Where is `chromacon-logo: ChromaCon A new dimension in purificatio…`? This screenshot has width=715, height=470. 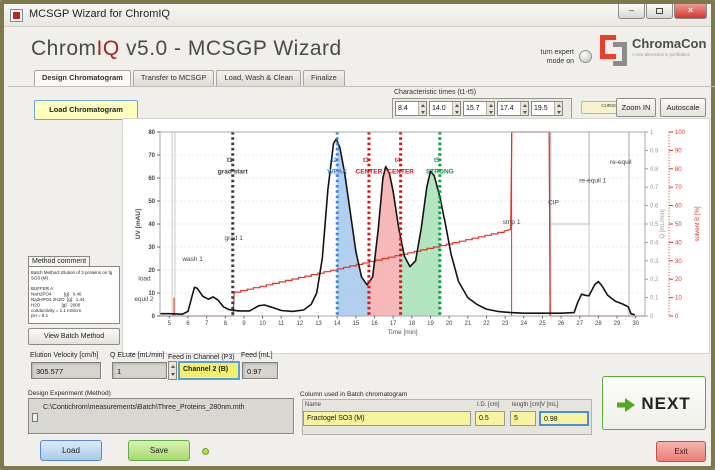
chromacon-logo: ChromaCon A new dimension in purificatio… is located at coordinates (656, 52).